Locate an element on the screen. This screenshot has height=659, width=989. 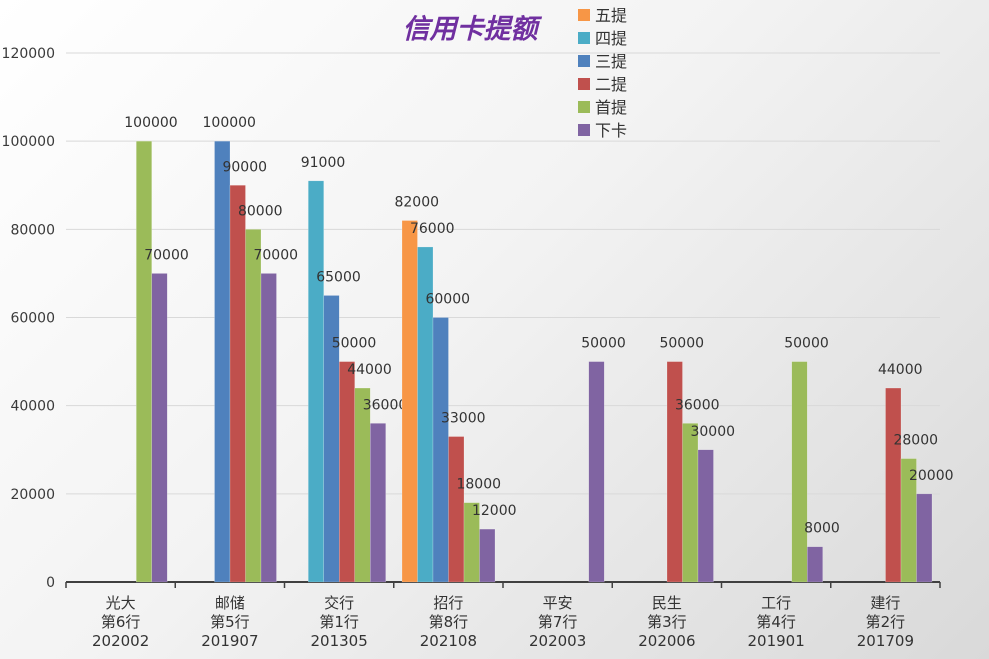
legend-label: 二提 is located at coordinates (611, 84).